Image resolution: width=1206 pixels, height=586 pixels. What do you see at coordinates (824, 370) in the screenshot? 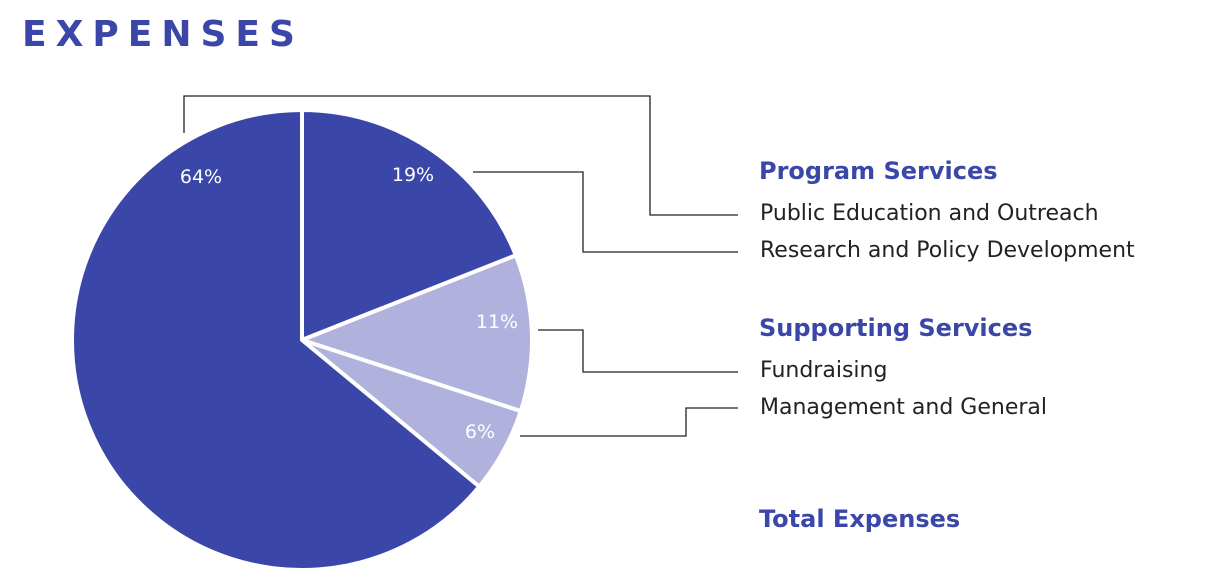
I see `legend-item-fundraising: Fundraising` at bounding box center [824, 370].